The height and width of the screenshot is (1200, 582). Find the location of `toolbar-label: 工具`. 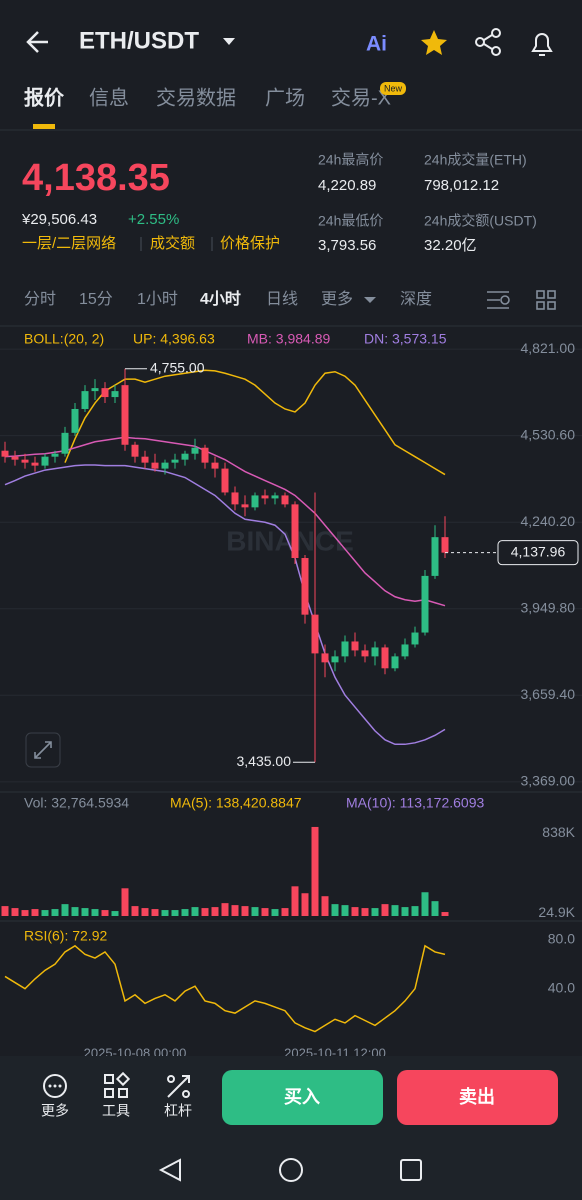

toolbar-label: 工具 is located at coordinates (116, 1111).